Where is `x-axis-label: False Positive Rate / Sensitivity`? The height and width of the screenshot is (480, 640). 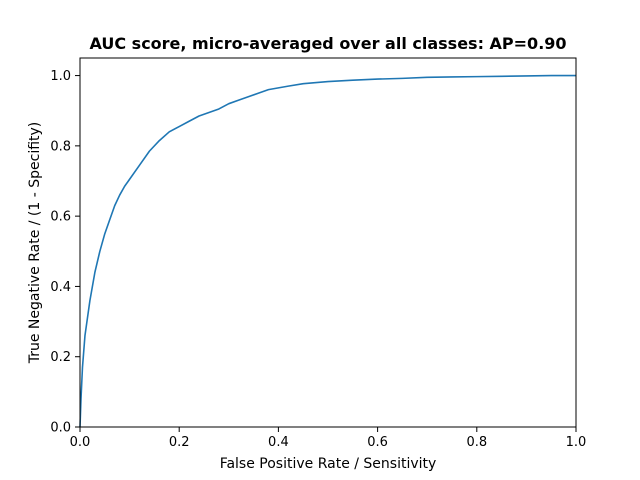 x-axis-label: False Positive Rate / Sensitivity is located at coordinates (328, 464).